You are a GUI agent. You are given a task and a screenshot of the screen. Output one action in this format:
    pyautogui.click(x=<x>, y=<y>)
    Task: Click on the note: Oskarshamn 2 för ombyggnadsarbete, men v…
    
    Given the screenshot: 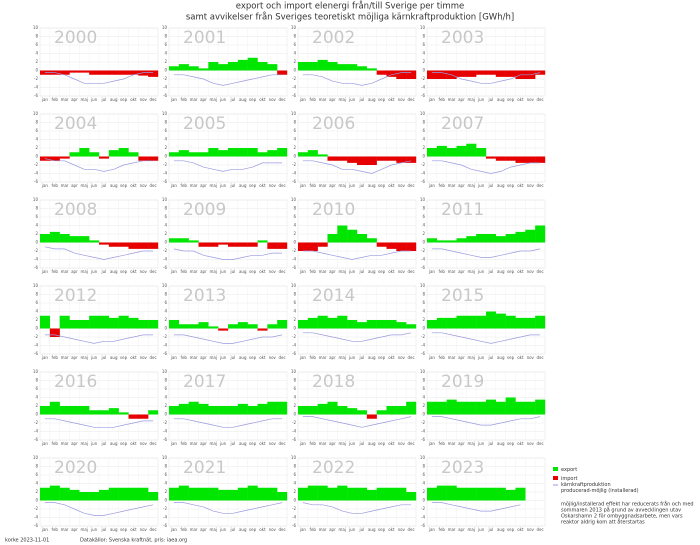 What is the action you would take?
    pyautogui.click(x=622, y=517)
    